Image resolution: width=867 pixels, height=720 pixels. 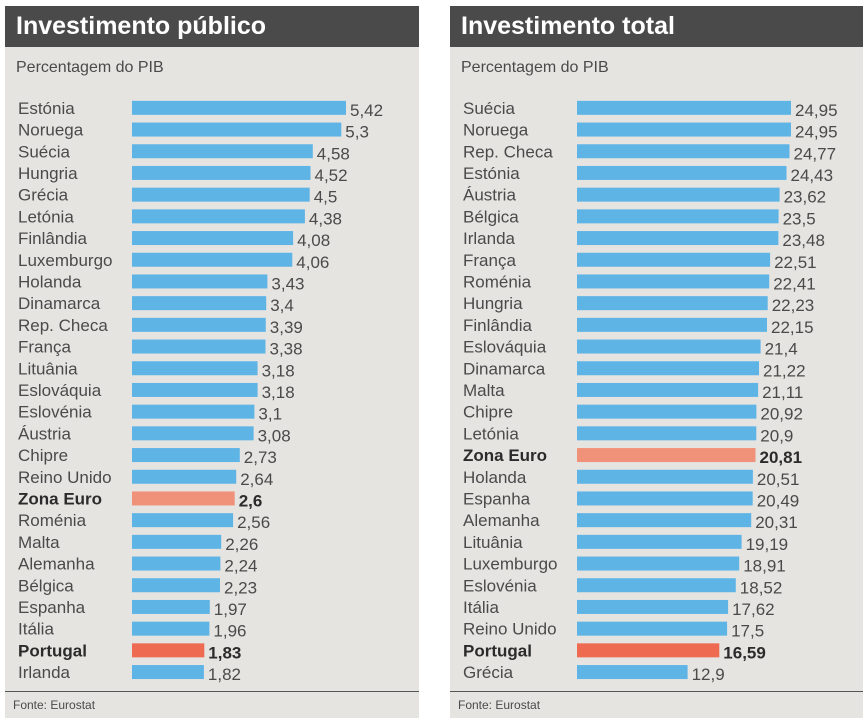 What do you see at coordinates (286, 349) in the screenshot?
I see `value-label-franca: 3,38` at bounding box center [286, 349].